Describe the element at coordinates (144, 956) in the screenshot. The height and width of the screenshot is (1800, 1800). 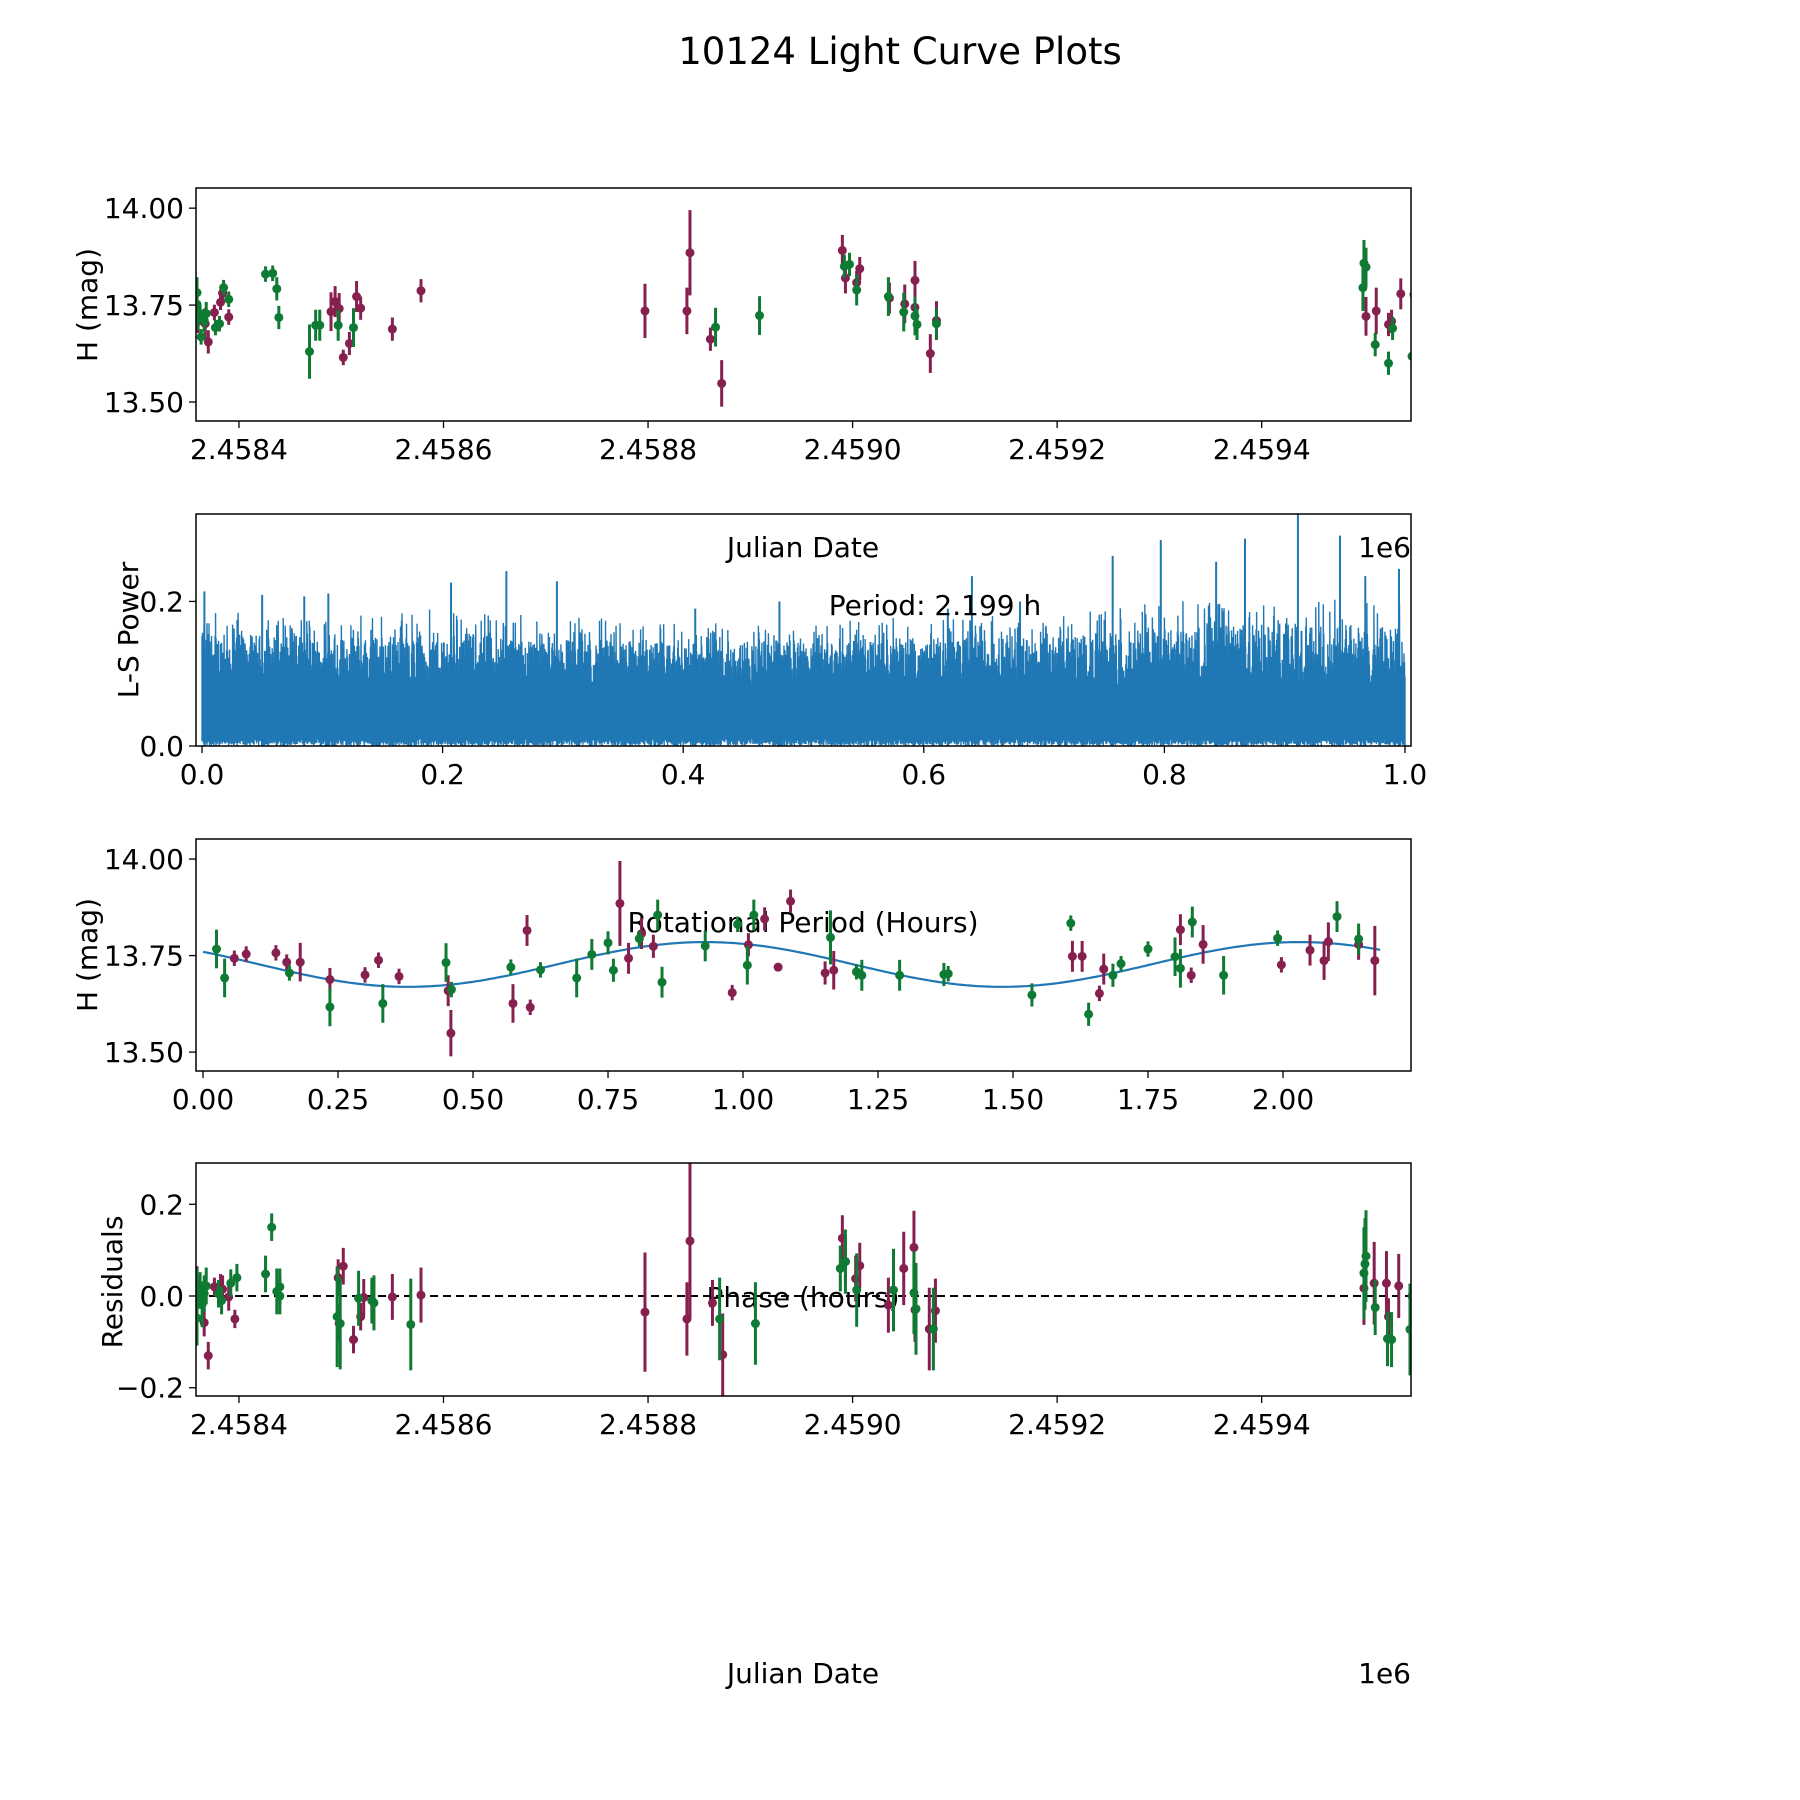
I see `y-tick-label: 13.75` at that location.